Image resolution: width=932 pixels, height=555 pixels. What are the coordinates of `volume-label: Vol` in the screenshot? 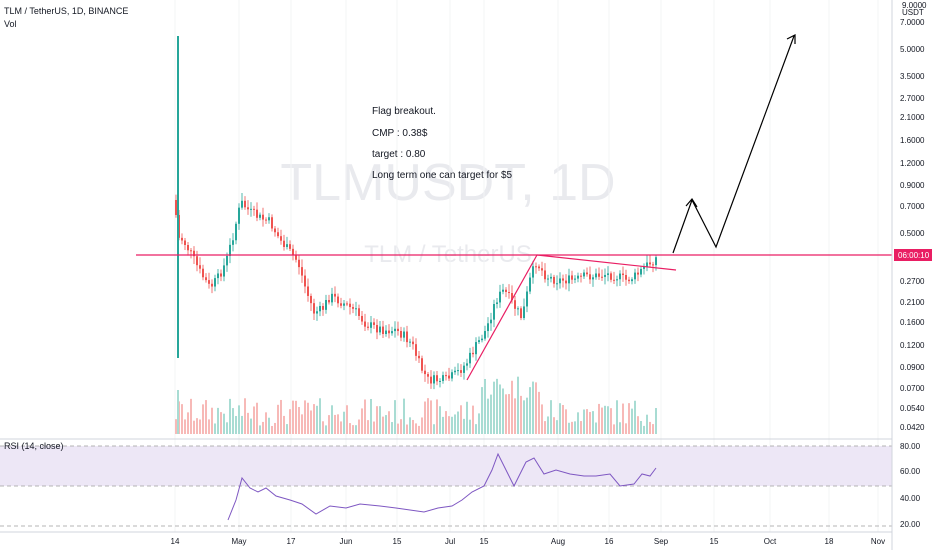 It's located at (10, 24).